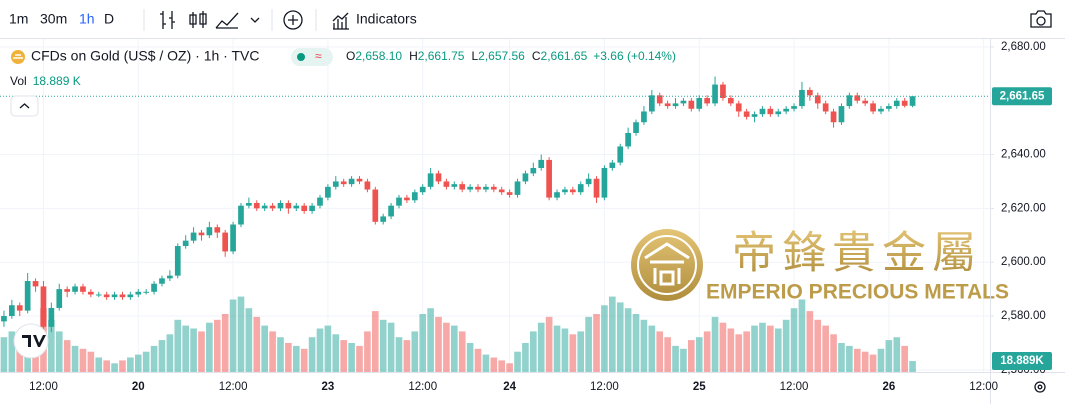 The image size is (1065, 404). Describe the element at coordinates (53, 19) in the screenshot. I see `timeframe: 30m` at that location.